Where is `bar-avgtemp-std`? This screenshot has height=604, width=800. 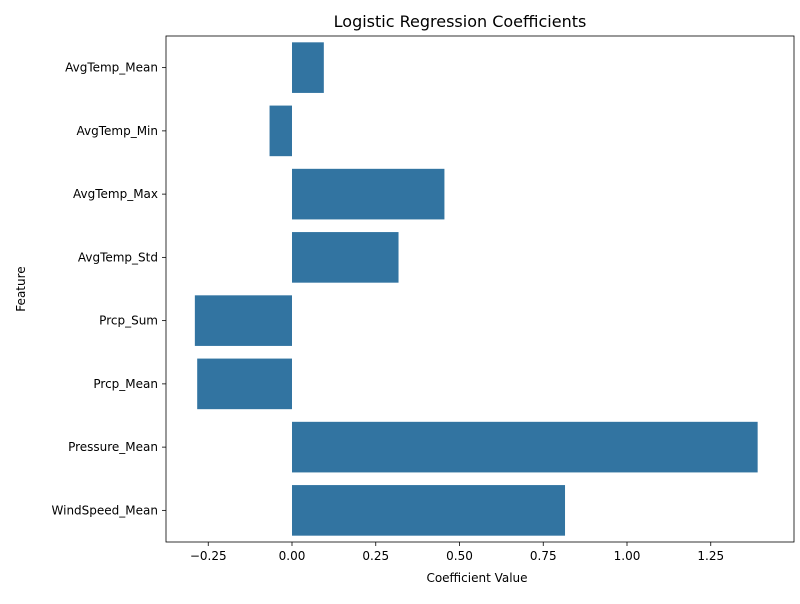
bar-avgtemp-std is located at coordinates (345, 257).